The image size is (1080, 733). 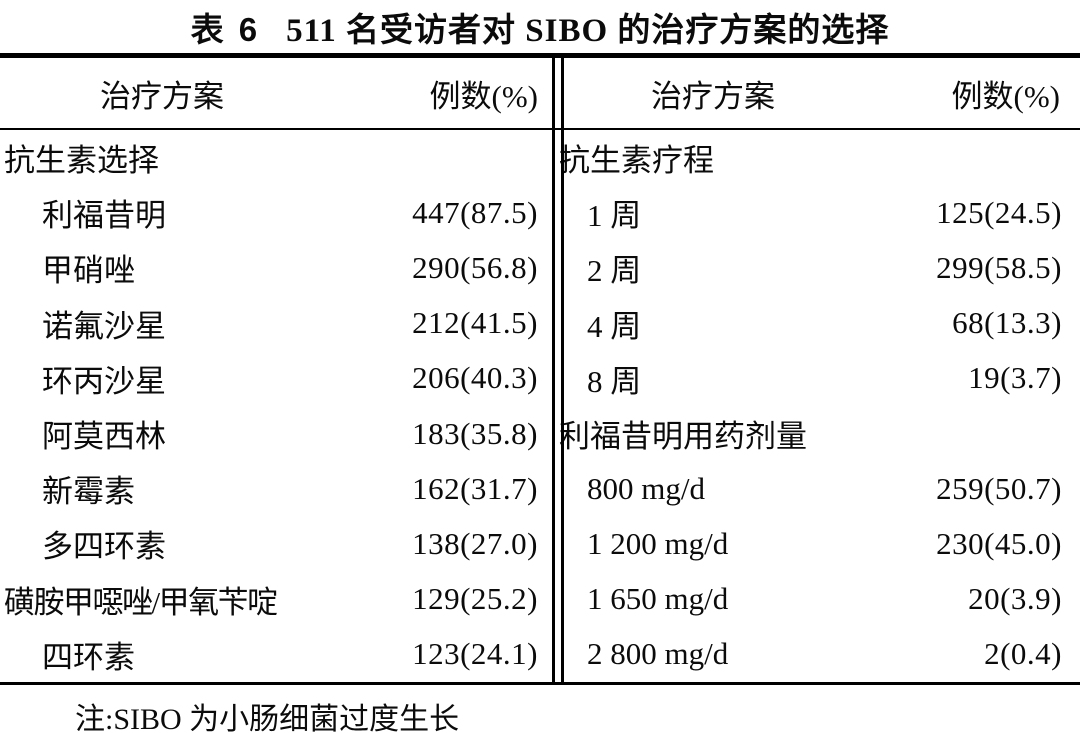 I want to click on header-plan-right: 治疗方案, so click(x=713, y=96).